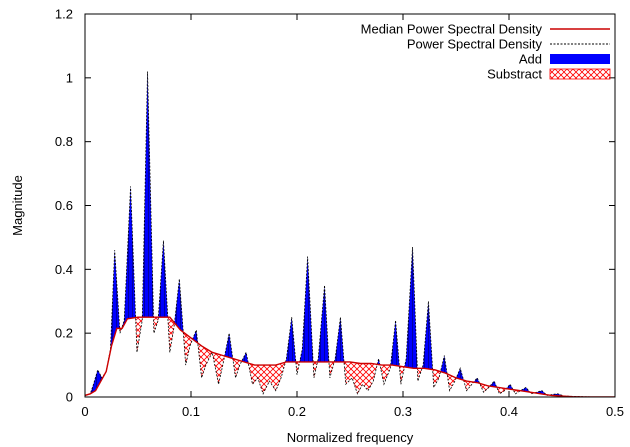  What do you see at coordinates (17, 205) in the screenshot?
I see `y-axis-title: Magnitude` at bounding box center [17, 205].